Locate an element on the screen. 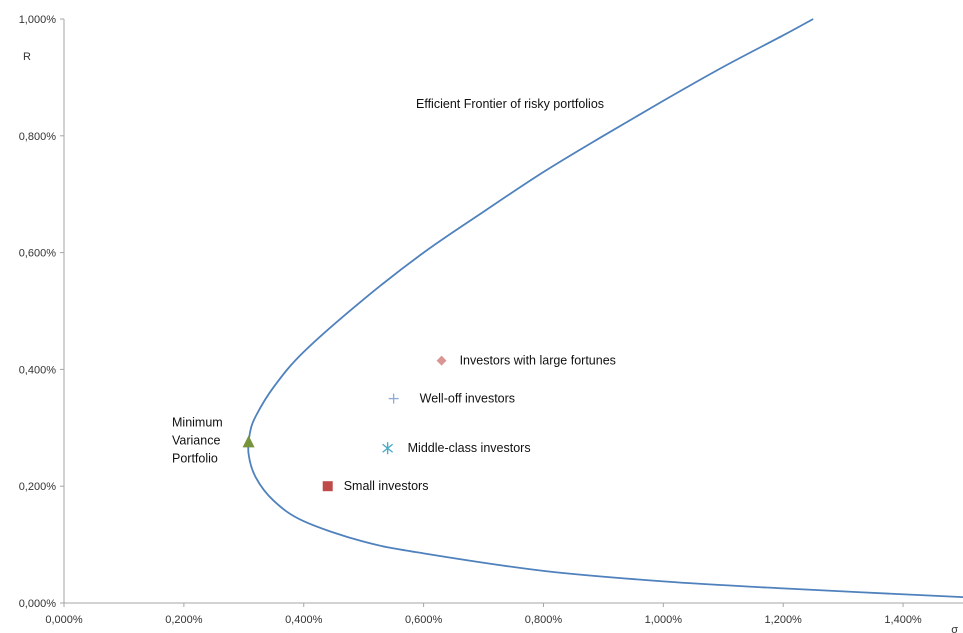 This screenshot has width=963, height=633. x-tick-label: 0,800% is located at coordinates (544, 620).